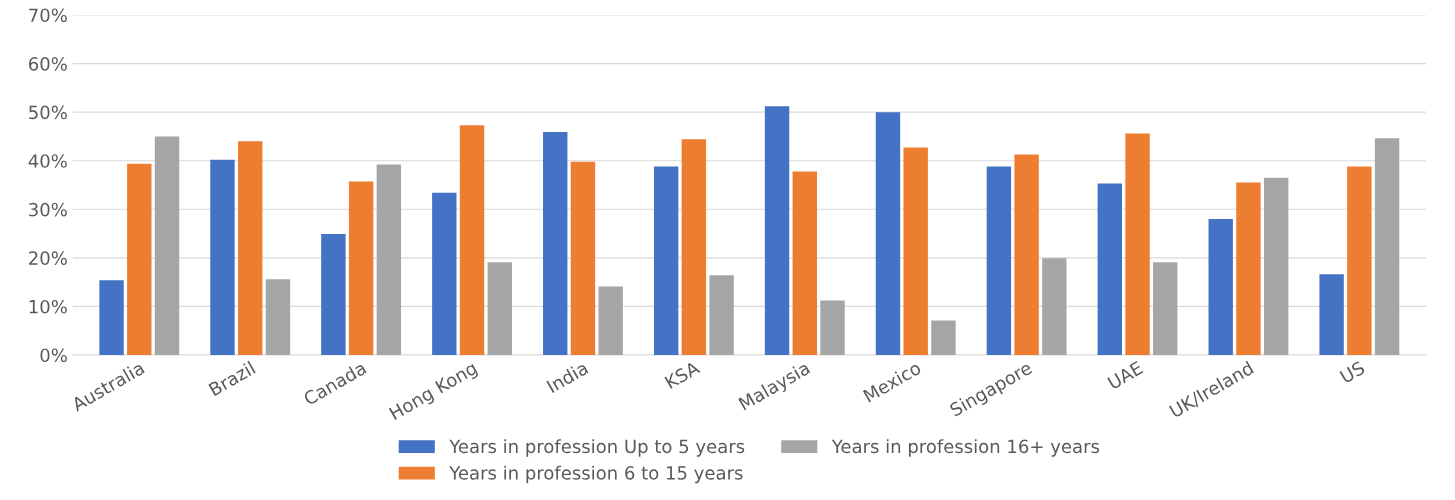 This screenshot has height=500, width=1455. What do you see at coordinates (48, 258) in the screenshot?
I see `y-tick-label: 20%` at bounding box center [48, 258].